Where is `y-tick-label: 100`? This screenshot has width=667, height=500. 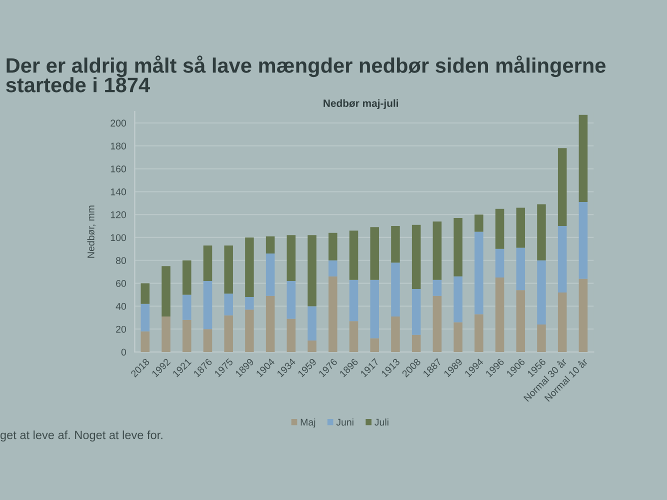
y-tick-label: 100 is located at coordinates (118, 238).